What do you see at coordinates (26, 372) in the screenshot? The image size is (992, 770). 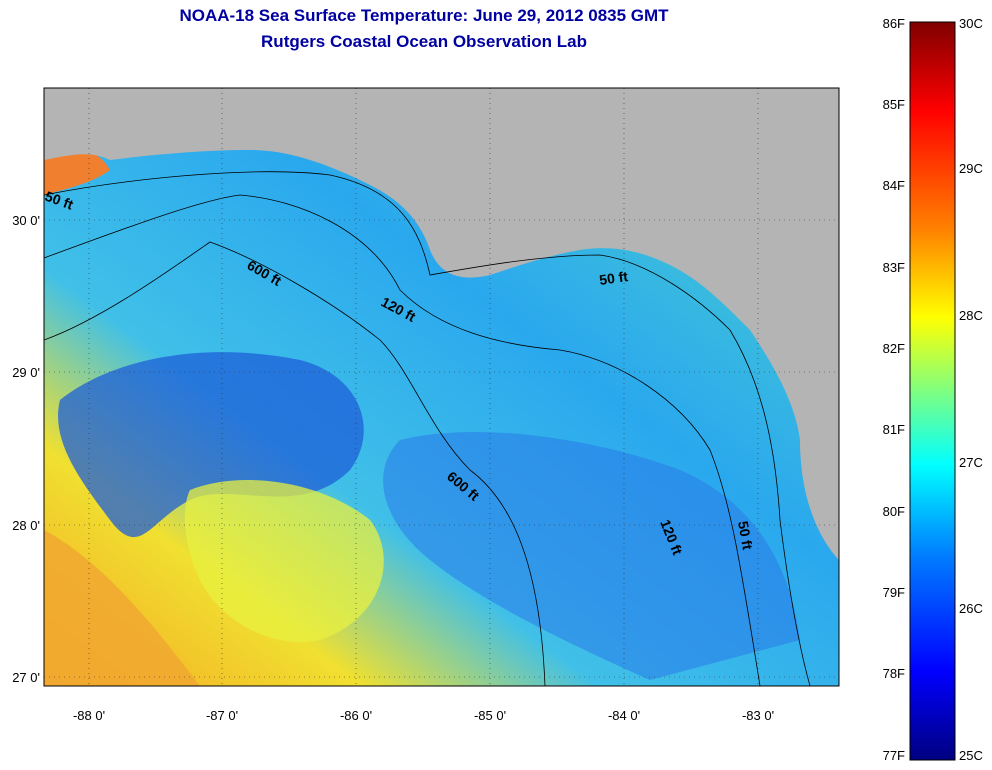 I see `lat-tick-label: 29 0'` at bounding box center [26, 372].